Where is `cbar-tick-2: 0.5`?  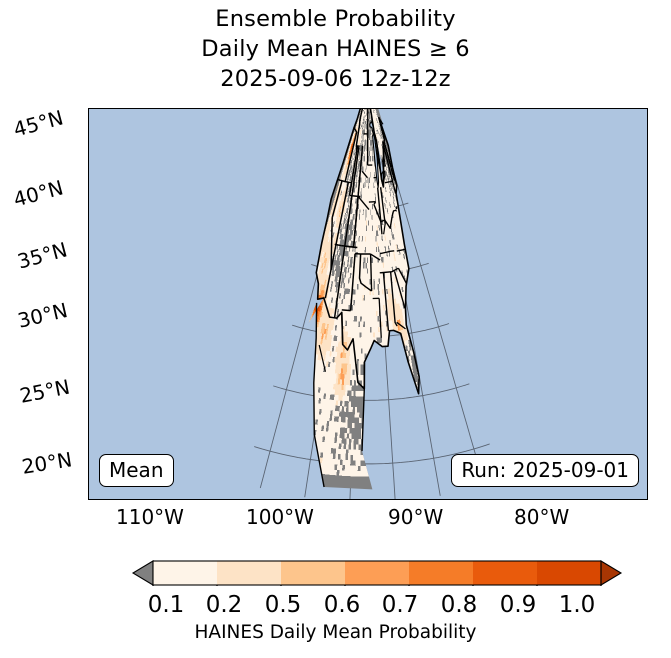 cbar-tick-2: 0.5 is located at coordinates (283, 605).